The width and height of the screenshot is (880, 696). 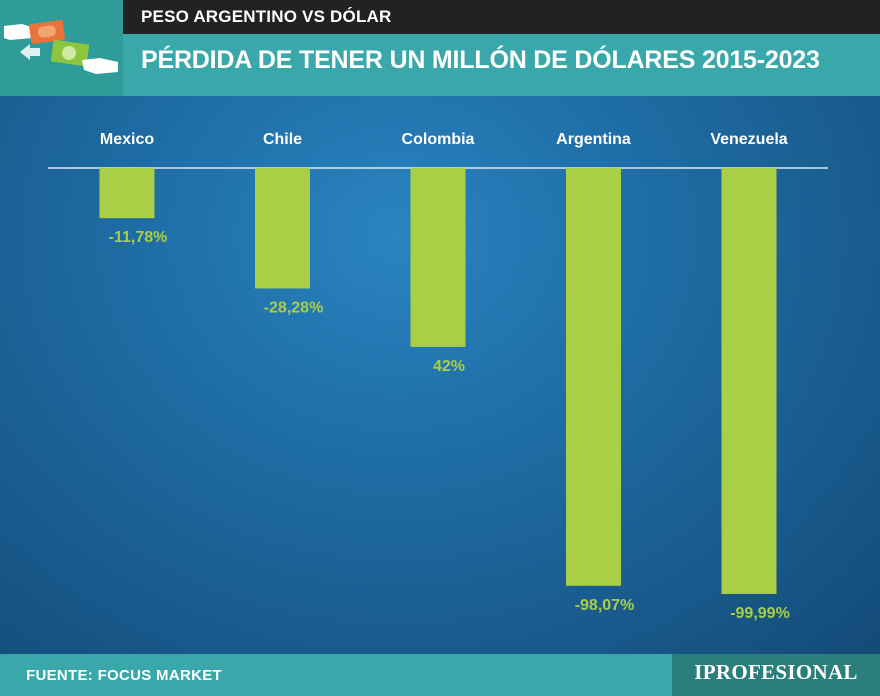 What do you see at coordinates (776, 672) in the screenshot?
I see `brand-logo: IPROFESIONAL` at bounding box center [776, 672].